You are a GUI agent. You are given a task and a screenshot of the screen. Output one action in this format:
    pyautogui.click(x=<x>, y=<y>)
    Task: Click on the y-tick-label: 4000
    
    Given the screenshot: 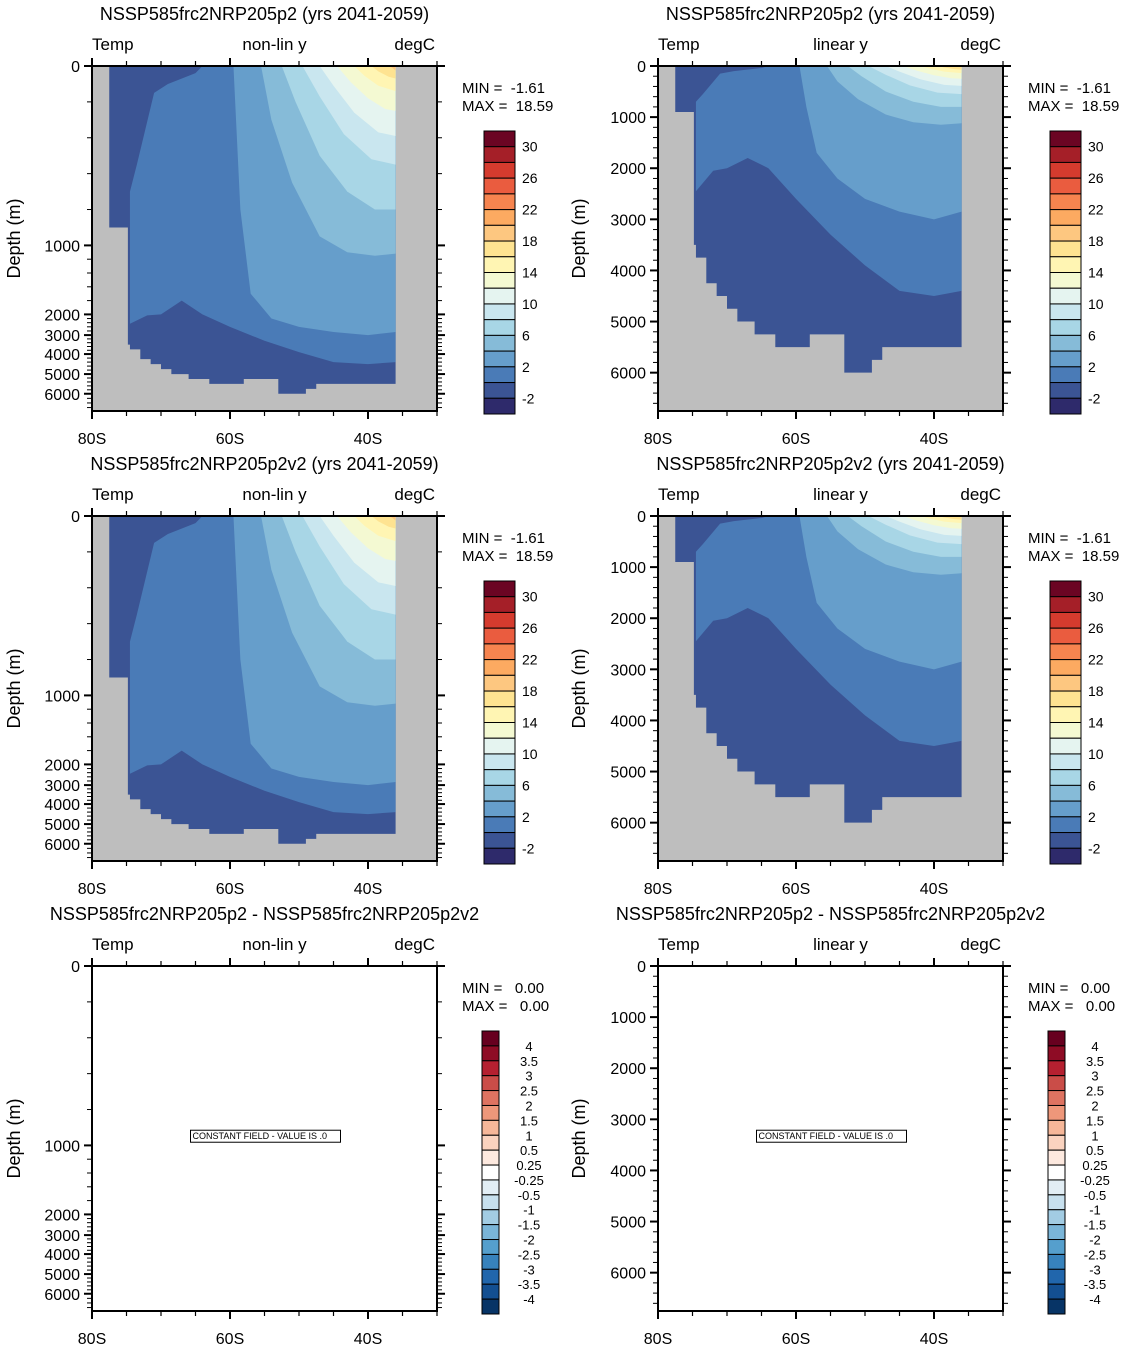 What is the action you would take?
    pyautogui.click(x=628, y=271)
    